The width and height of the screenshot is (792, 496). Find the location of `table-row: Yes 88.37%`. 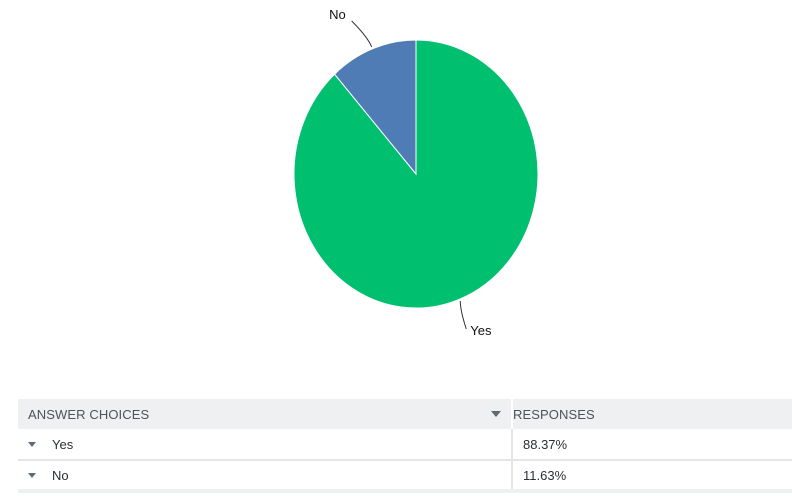

table-row: Yes 88.37% is located at coordinates (405, 444).